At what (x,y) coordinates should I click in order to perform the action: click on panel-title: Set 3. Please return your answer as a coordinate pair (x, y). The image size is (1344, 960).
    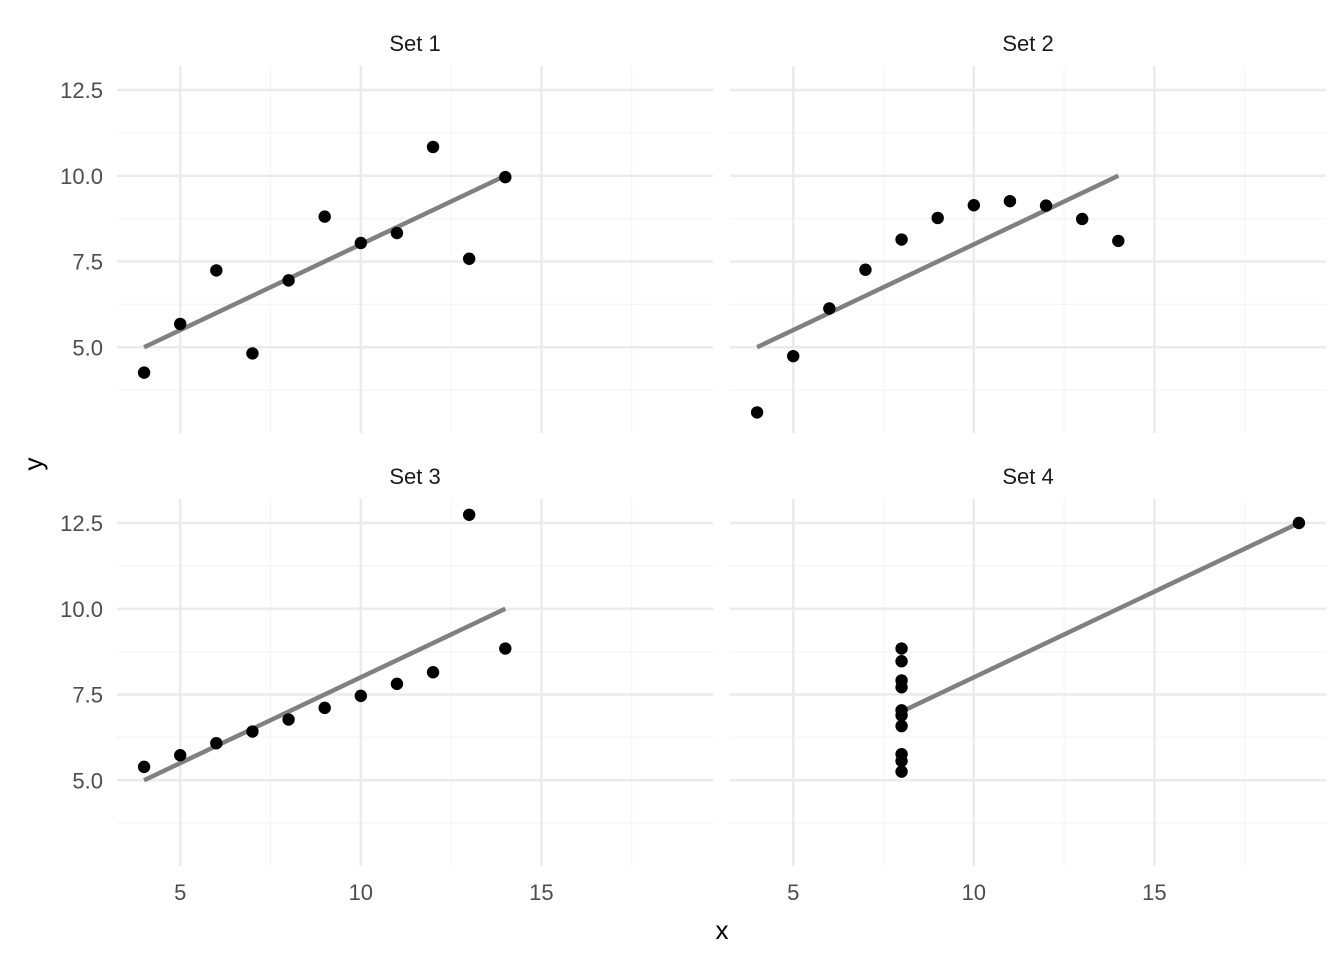
    Looking at the image, I should click on (414, 476).